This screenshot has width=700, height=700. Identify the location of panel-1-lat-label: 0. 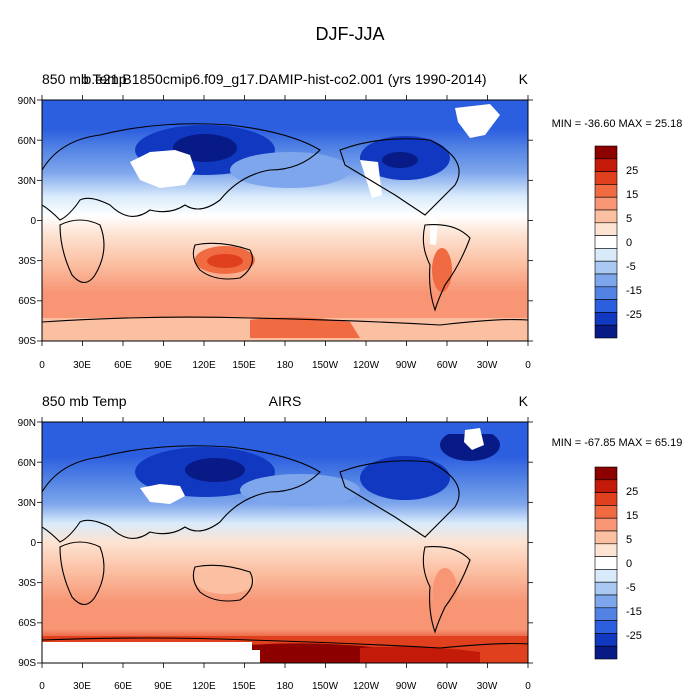
(33, 221).